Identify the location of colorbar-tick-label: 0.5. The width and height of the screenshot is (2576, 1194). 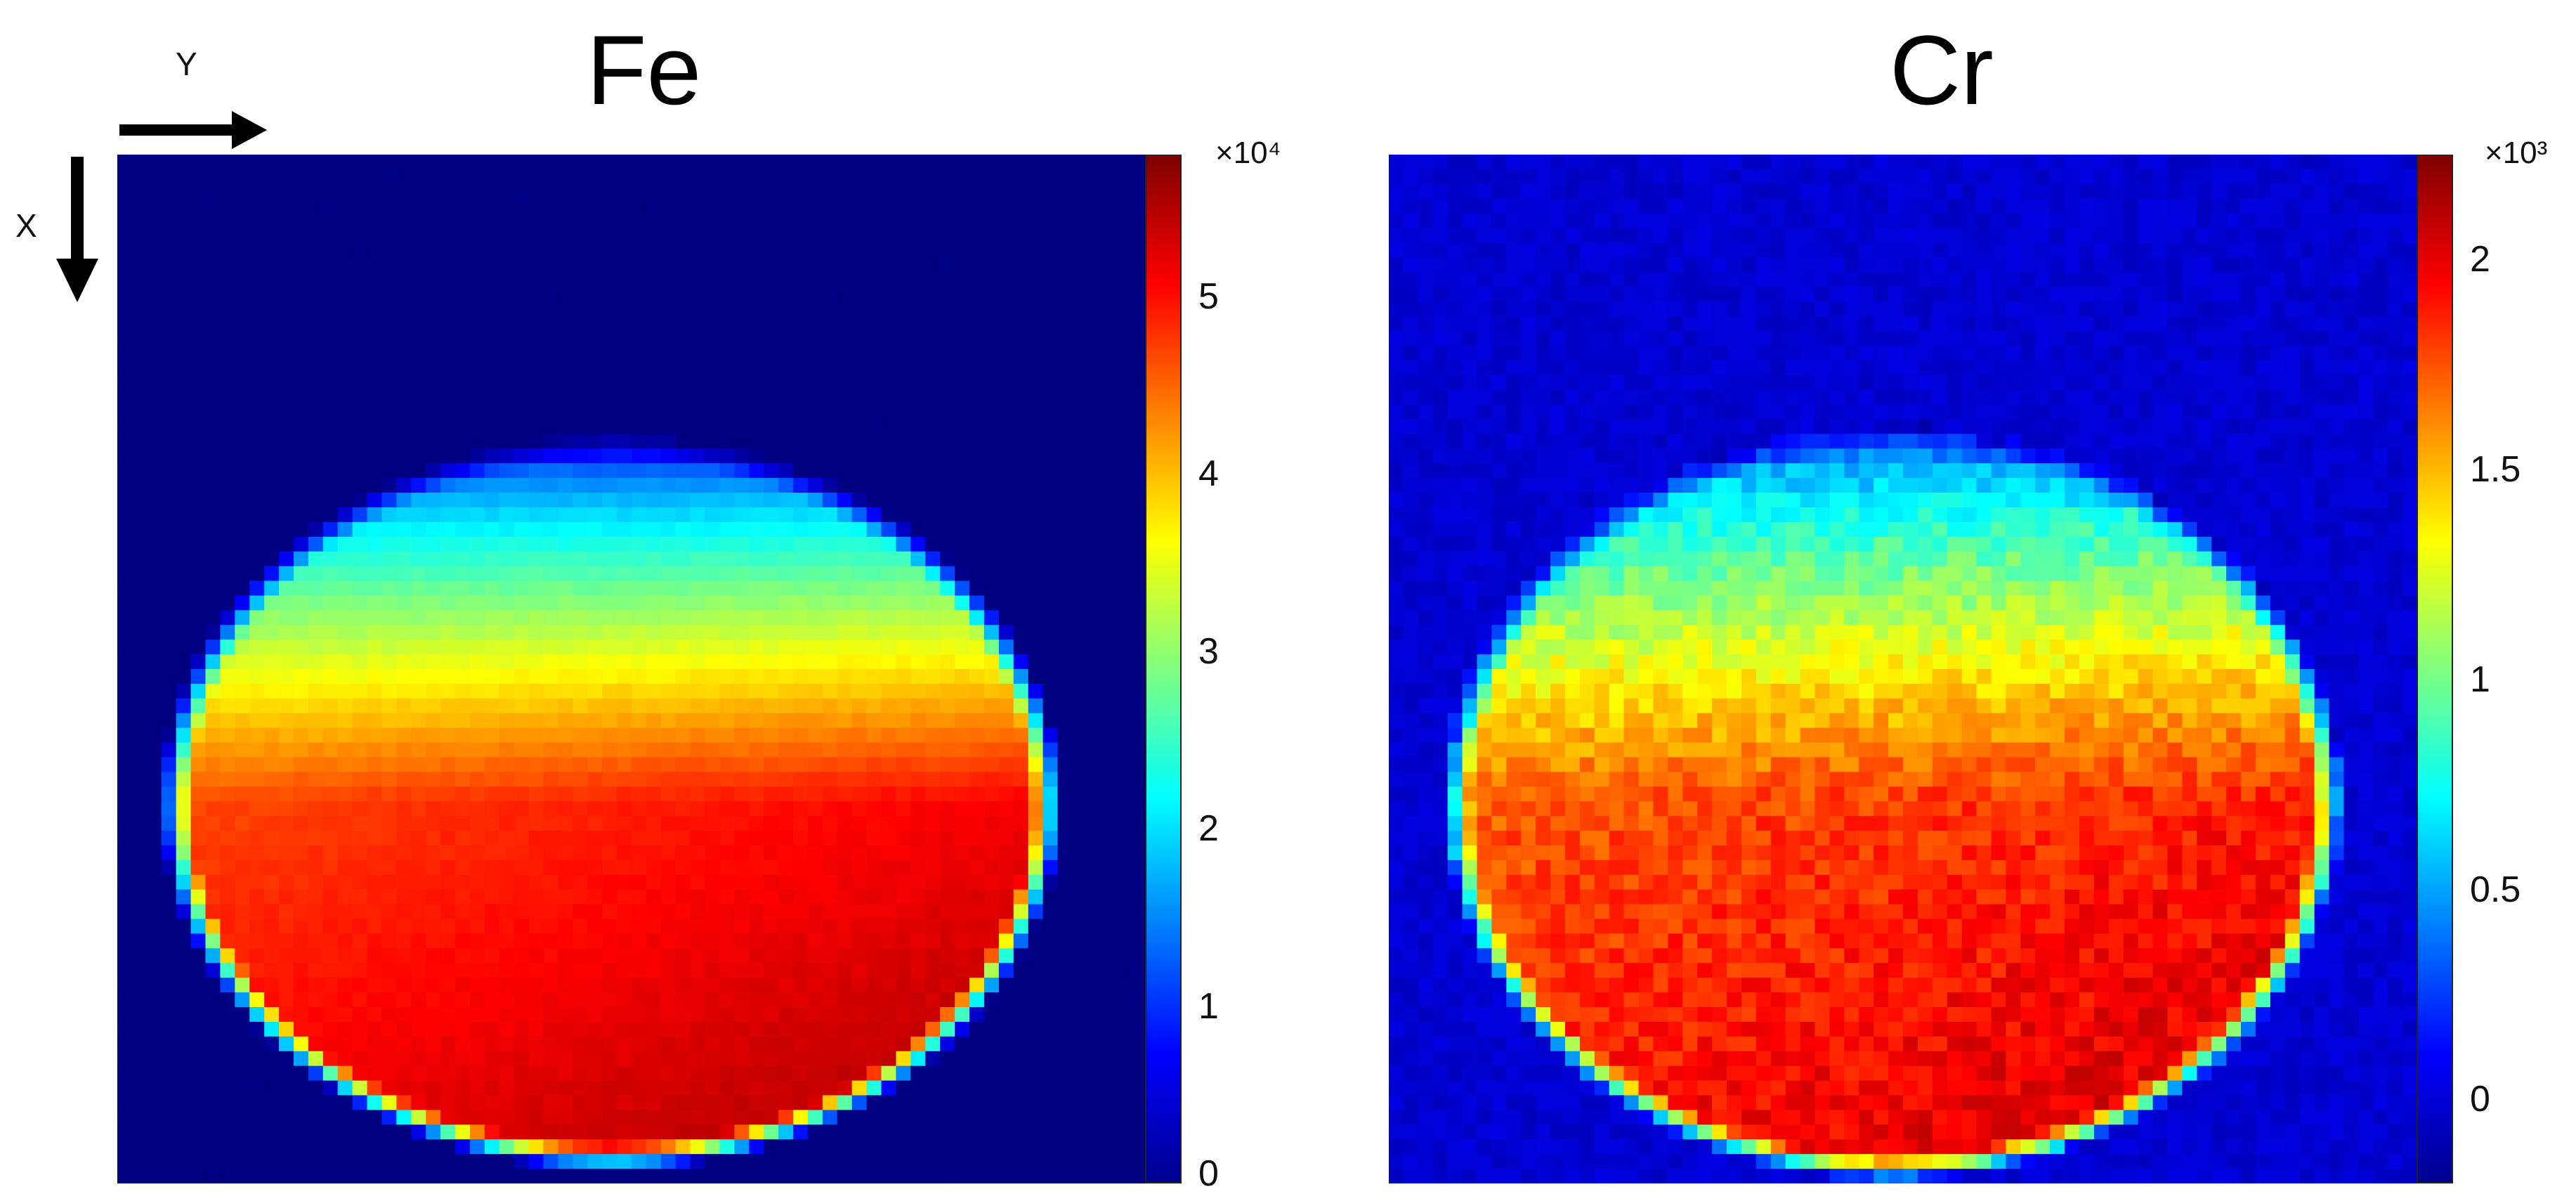
(2495, 890).